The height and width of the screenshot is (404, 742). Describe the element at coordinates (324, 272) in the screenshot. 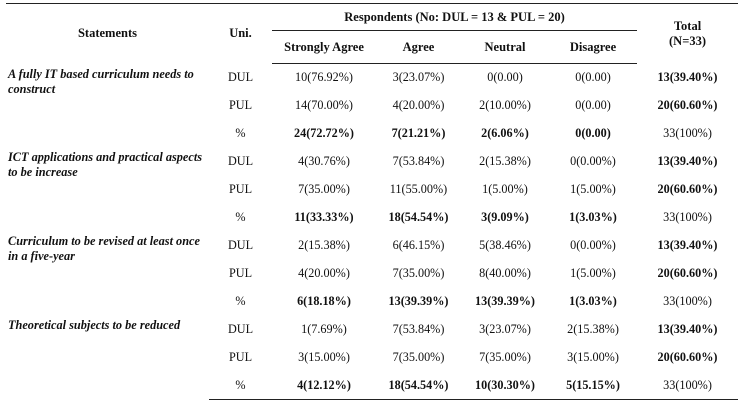

I see `strongly-agree-cell: 4(20.00%)` at that location.